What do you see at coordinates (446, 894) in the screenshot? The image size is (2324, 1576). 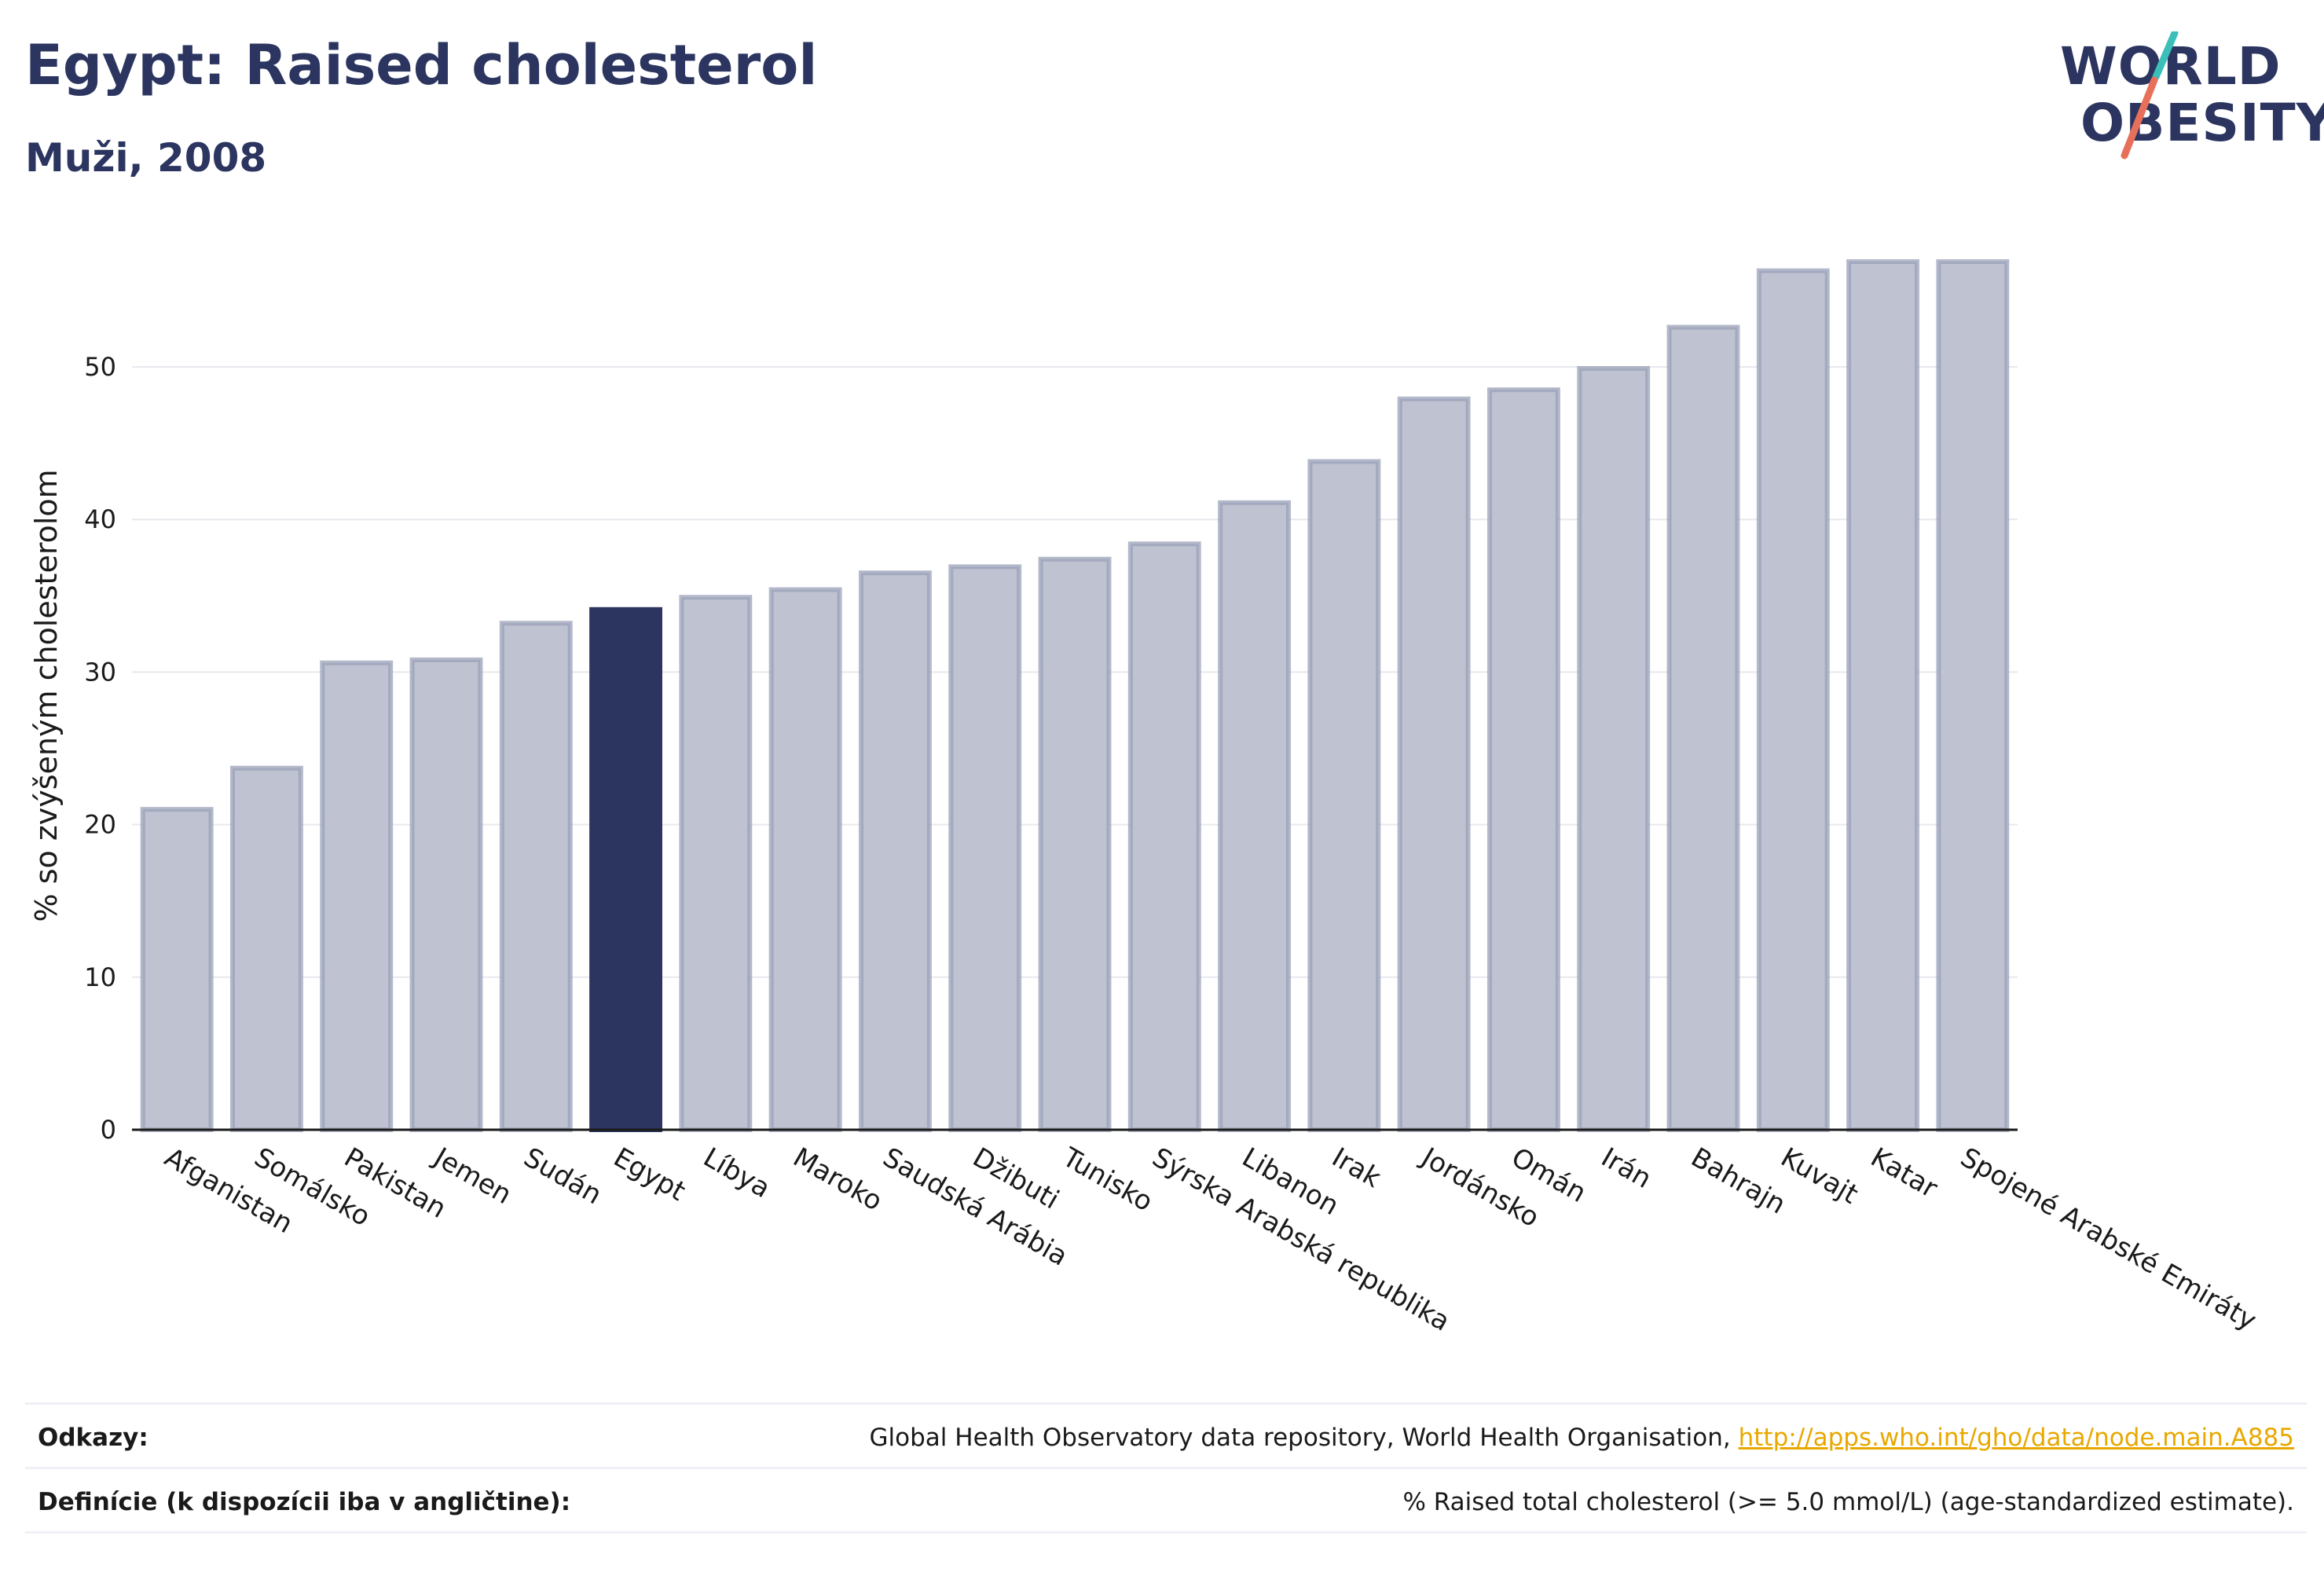 I see `bar-jemen` at bounding box center [446, 894].